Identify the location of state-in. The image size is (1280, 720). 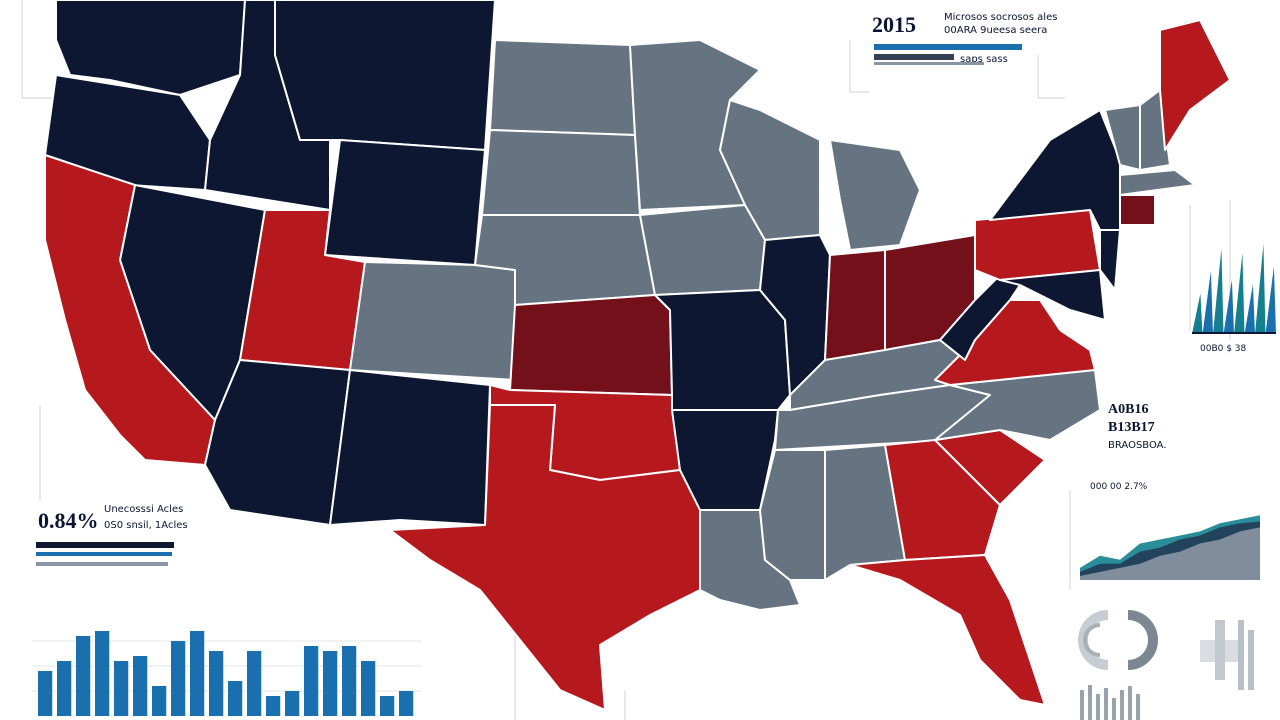
(855, 305).